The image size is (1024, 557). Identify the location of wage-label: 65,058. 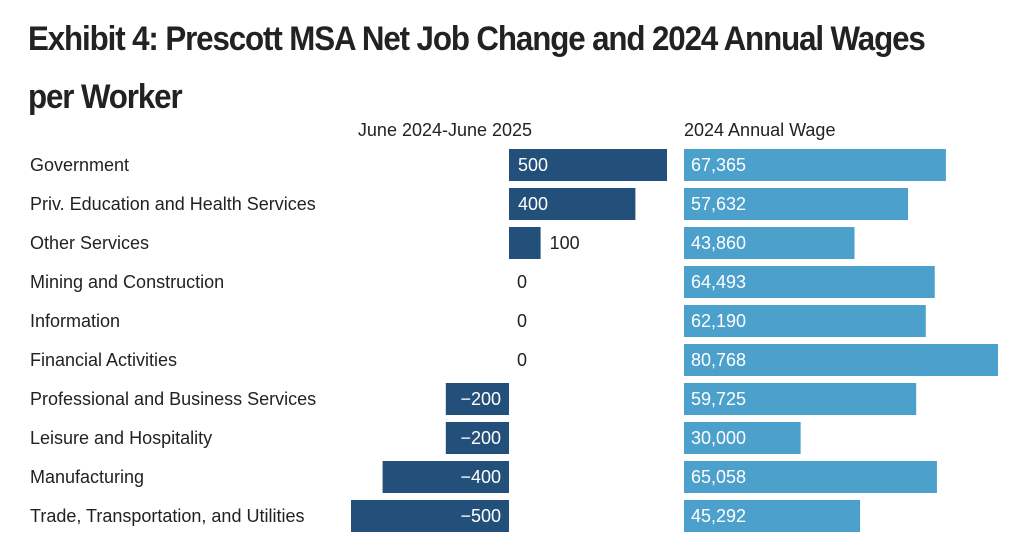
(718, 477).